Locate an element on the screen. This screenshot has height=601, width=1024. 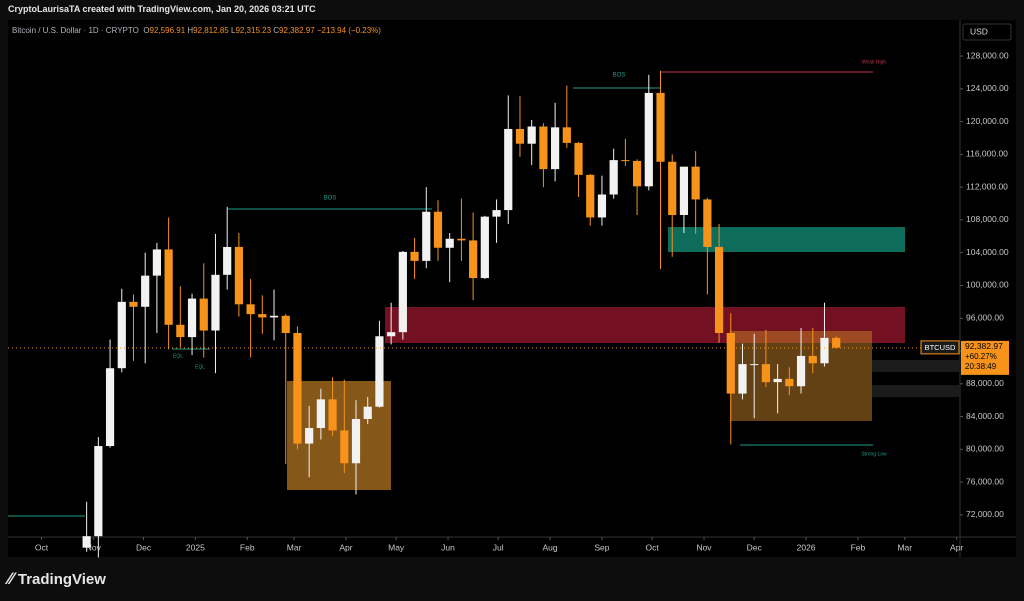
y-tick-label: 80,000.00 is located at coordinates (985, 449).